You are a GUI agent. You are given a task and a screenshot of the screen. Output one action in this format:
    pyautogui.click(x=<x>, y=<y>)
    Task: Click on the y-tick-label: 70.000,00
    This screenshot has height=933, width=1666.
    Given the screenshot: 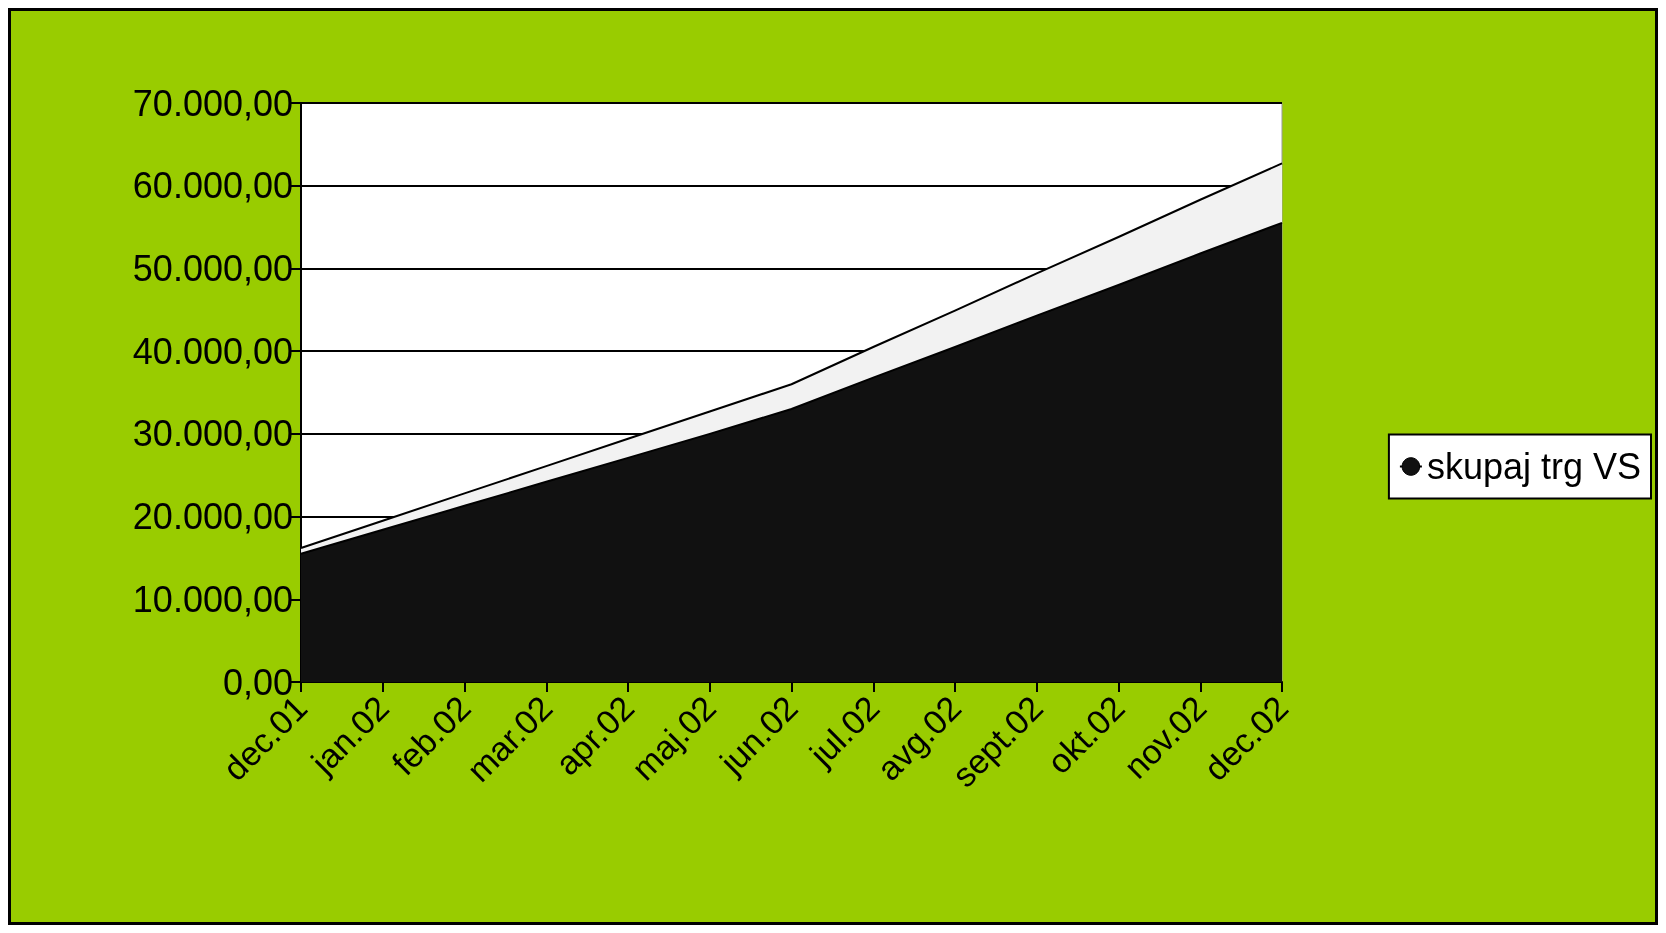 What is the action you would take?
    pyautogui.click(x=212, y=103)
    